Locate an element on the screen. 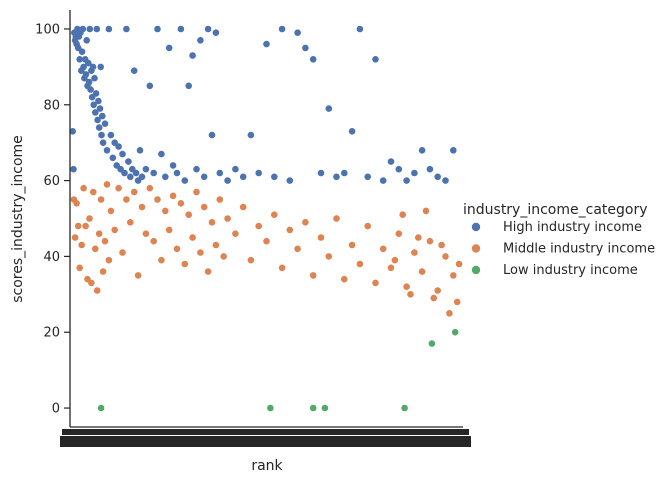 This screenshot has height=484, width=672. x-axis-label: rank is located at coordinates (267, 466).